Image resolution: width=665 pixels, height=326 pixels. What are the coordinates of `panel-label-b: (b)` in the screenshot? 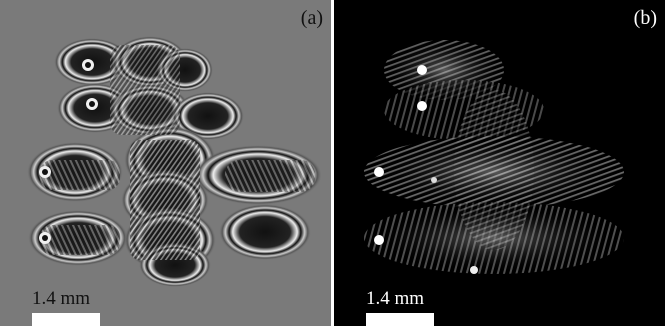 It's located at (645, 18).